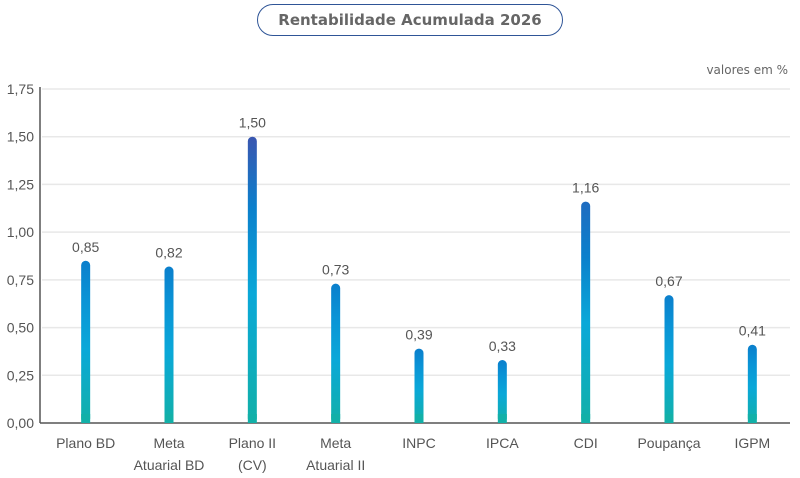 This screenshot has width=800, height=478. What do you see at coordinates (747, 70) in the screenshot?
I see `units-note: valores em %` at bounding box center [747, 70].